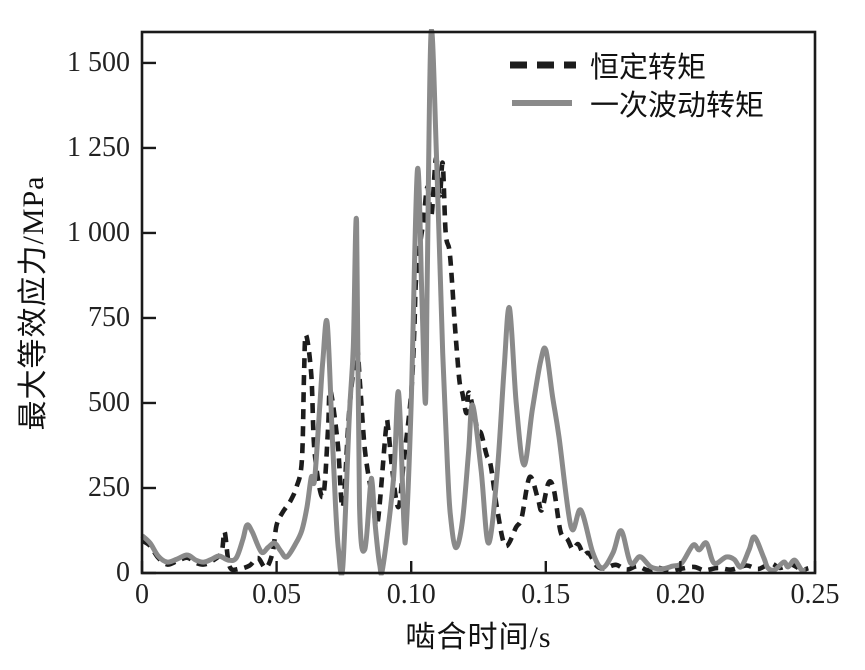 The width and height of the screenshot is (865, 670). I want to click on legend-item-fluctuating-torque: 一次波动转矩, so click(637, 103).